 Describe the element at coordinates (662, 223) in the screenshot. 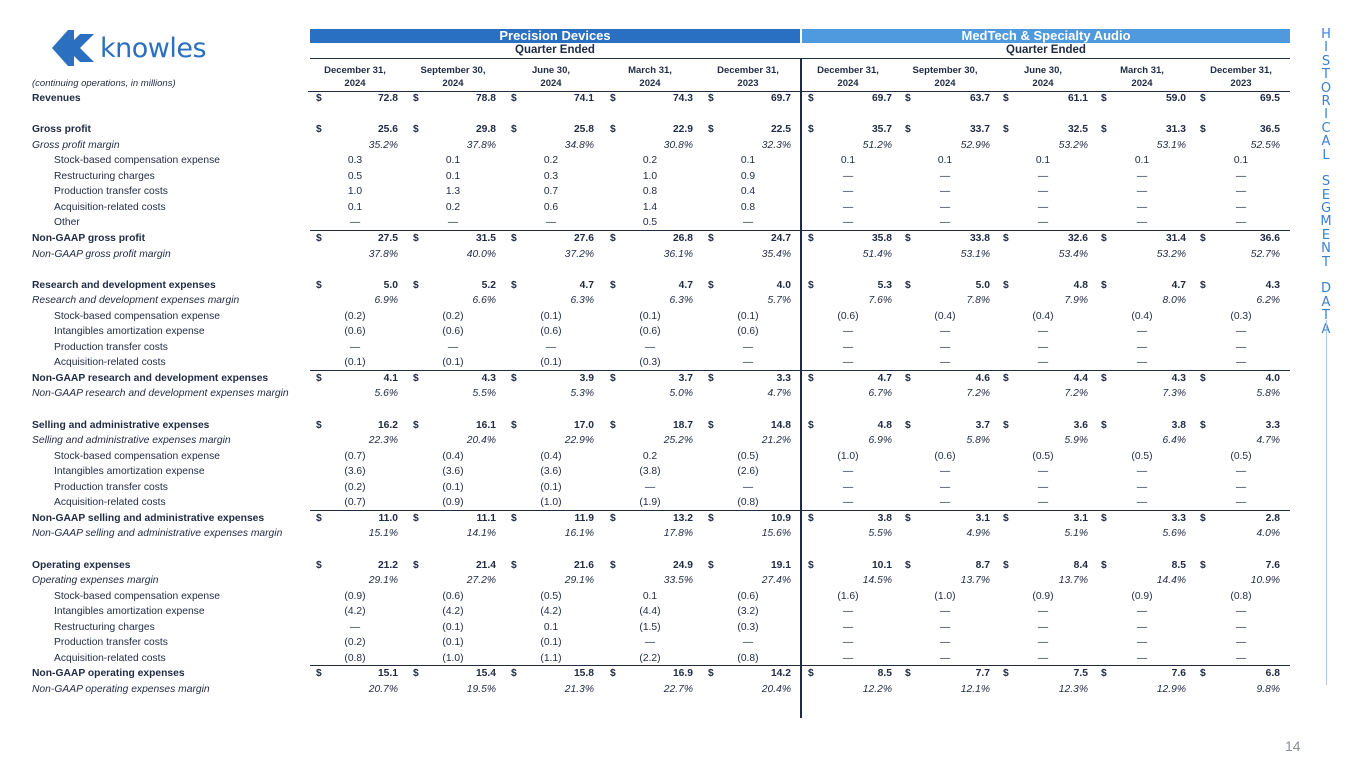

I see `table-row: Other — — — 0.5 — — — — — —` at that location.